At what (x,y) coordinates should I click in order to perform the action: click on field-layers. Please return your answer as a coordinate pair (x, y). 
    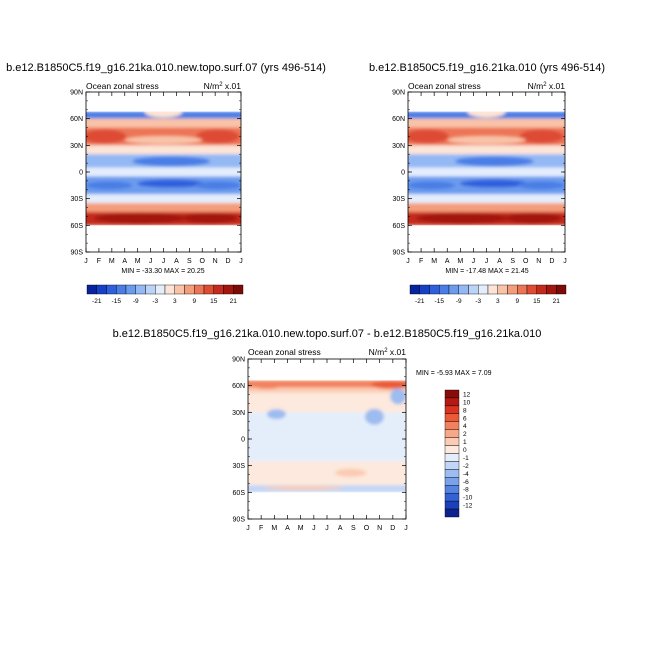
    Looking at the image, I should click on (327, 439).